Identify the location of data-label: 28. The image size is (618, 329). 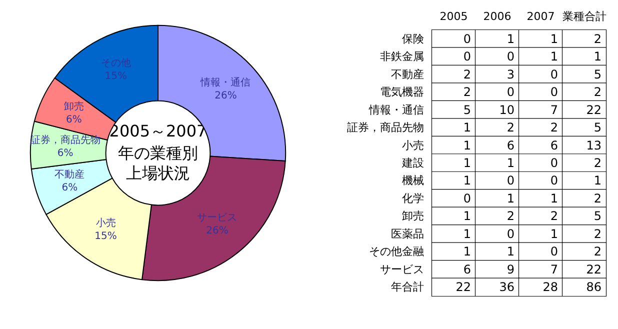
(550, 287).